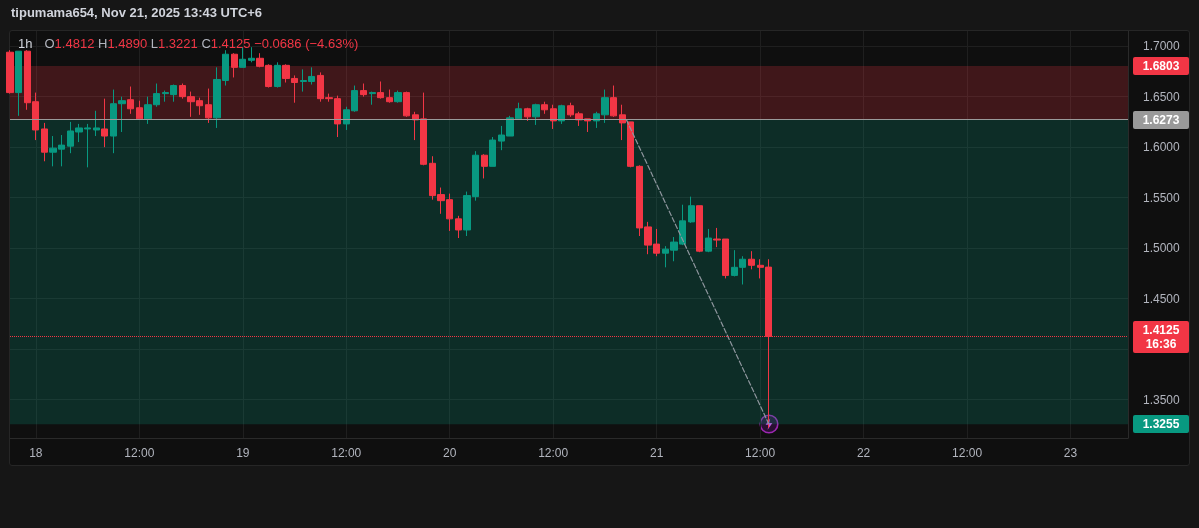 The height and width of the screenshot is (528, 1199). Describe the element at coordinates (1162, 248) in the screenshot. I see `y-tick-label: 1.5000` at that location.